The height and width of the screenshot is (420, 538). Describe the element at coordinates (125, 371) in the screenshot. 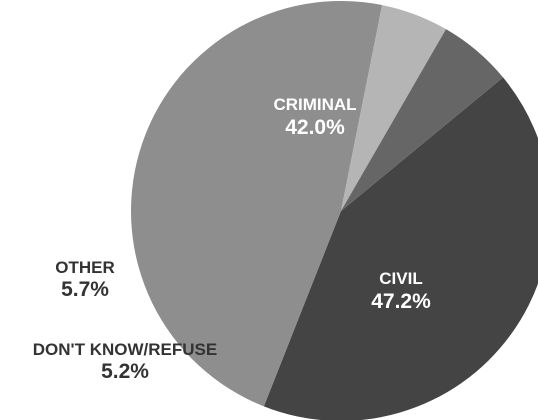

I see `slice-value-don-t-know-refuse: 5.2%` at that location.